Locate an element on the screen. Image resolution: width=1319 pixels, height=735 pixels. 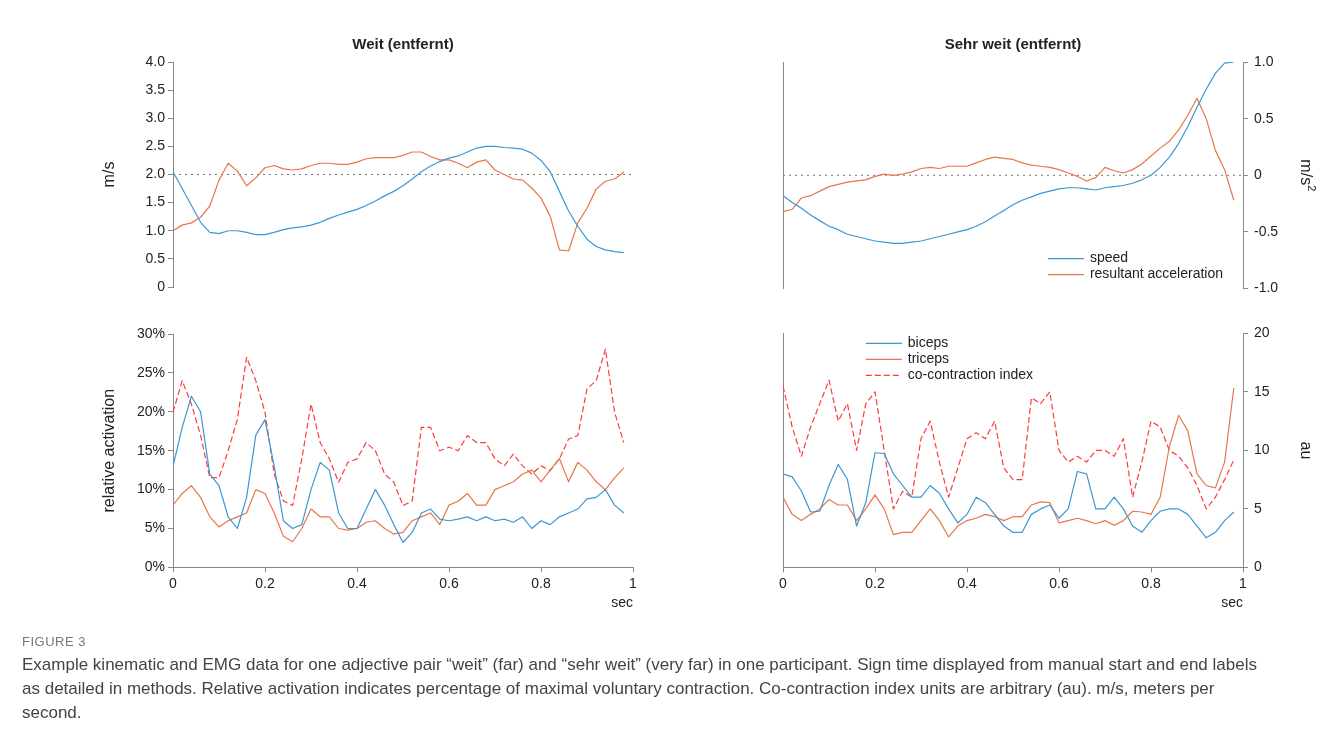
y-tick-label: 20% is located at coordinates (150, 410).